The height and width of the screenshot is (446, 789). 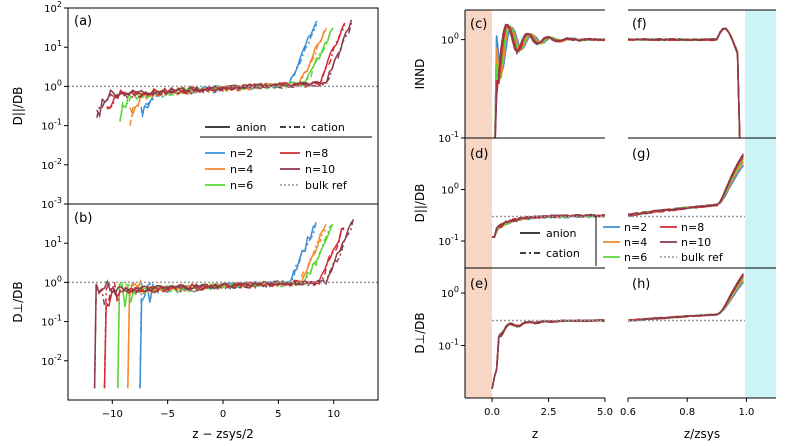 I want to click on xtick-label-h-0: 0.6, so click(x=628, y=412).